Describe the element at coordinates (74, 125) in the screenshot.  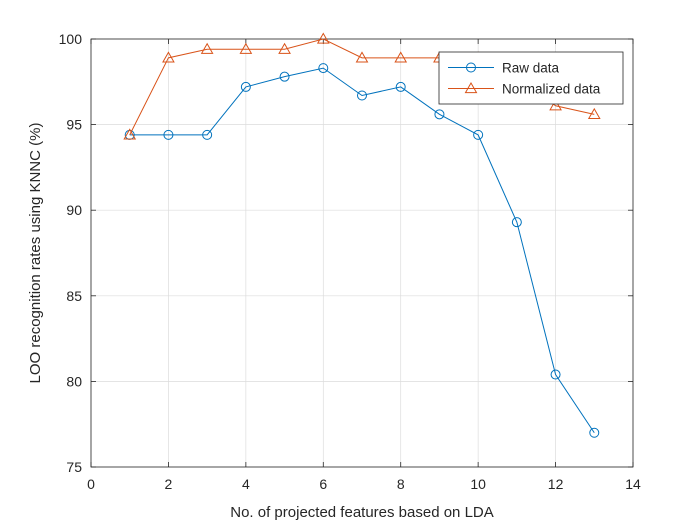
I see `y-tick-label: 95` at that location.